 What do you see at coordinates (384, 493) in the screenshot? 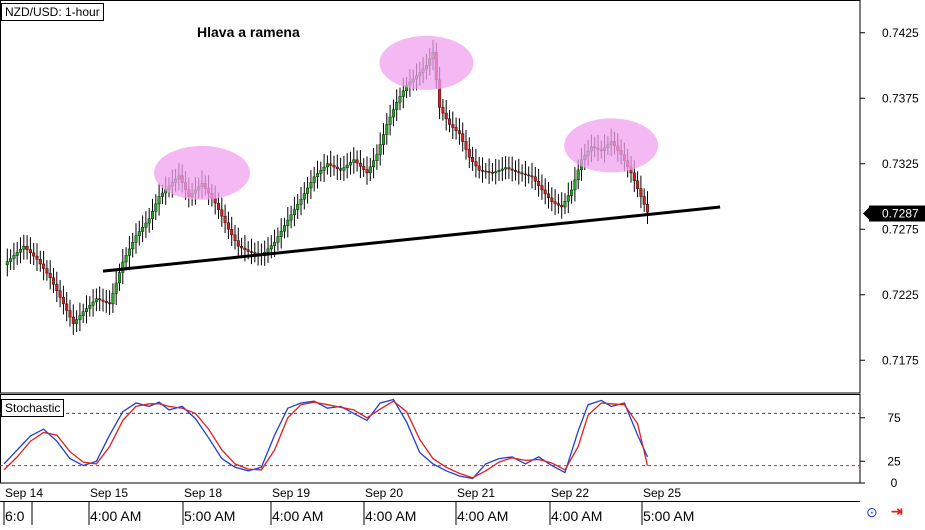
I see `date-label-4: Sep 20` at bounding box center [384, 493].